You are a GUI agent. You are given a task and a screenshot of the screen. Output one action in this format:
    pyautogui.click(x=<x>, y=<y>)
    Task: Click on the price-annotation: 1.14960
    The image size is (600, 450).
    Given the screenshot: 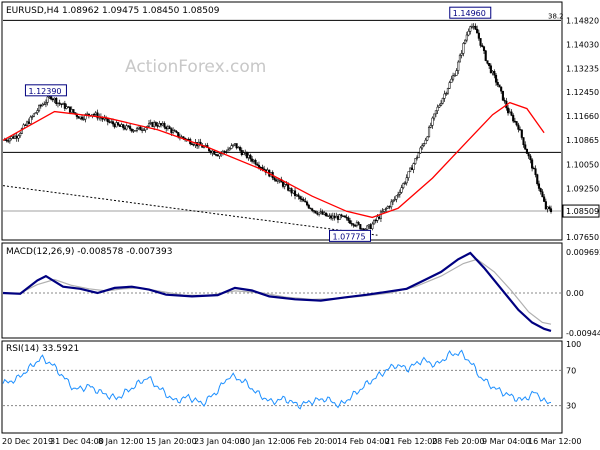 What is the action you would take?
    pyautogui.click(x=469, y=13)
    